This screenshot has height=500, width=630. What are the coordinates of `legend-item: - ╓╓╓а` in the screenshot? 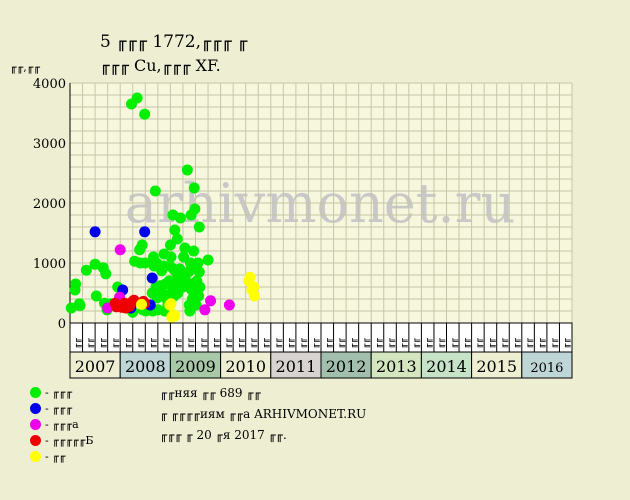 It's located at (61, 424).